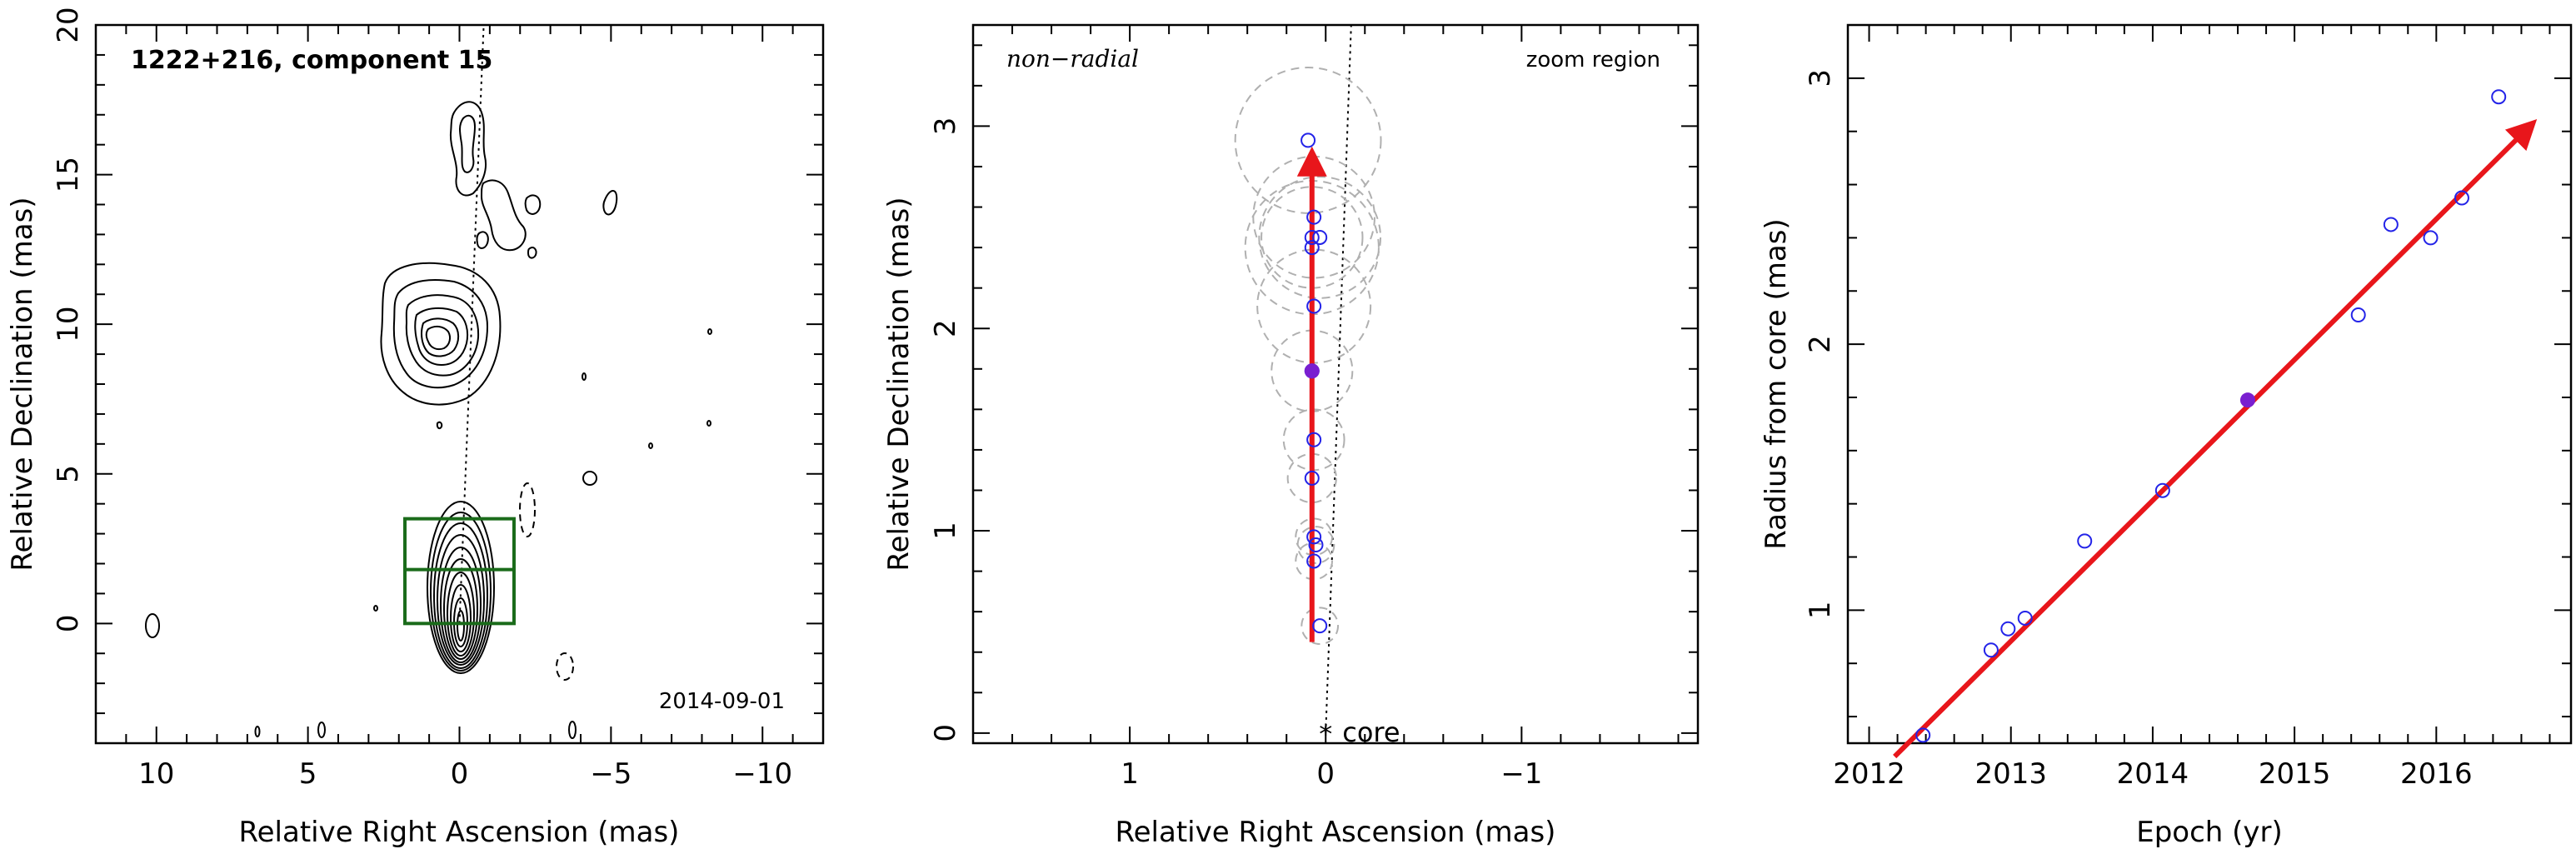  Describe the element at coordinates (1325, 774) in the screenshot. I see `zoom-x-tick-label: 0` at that location.